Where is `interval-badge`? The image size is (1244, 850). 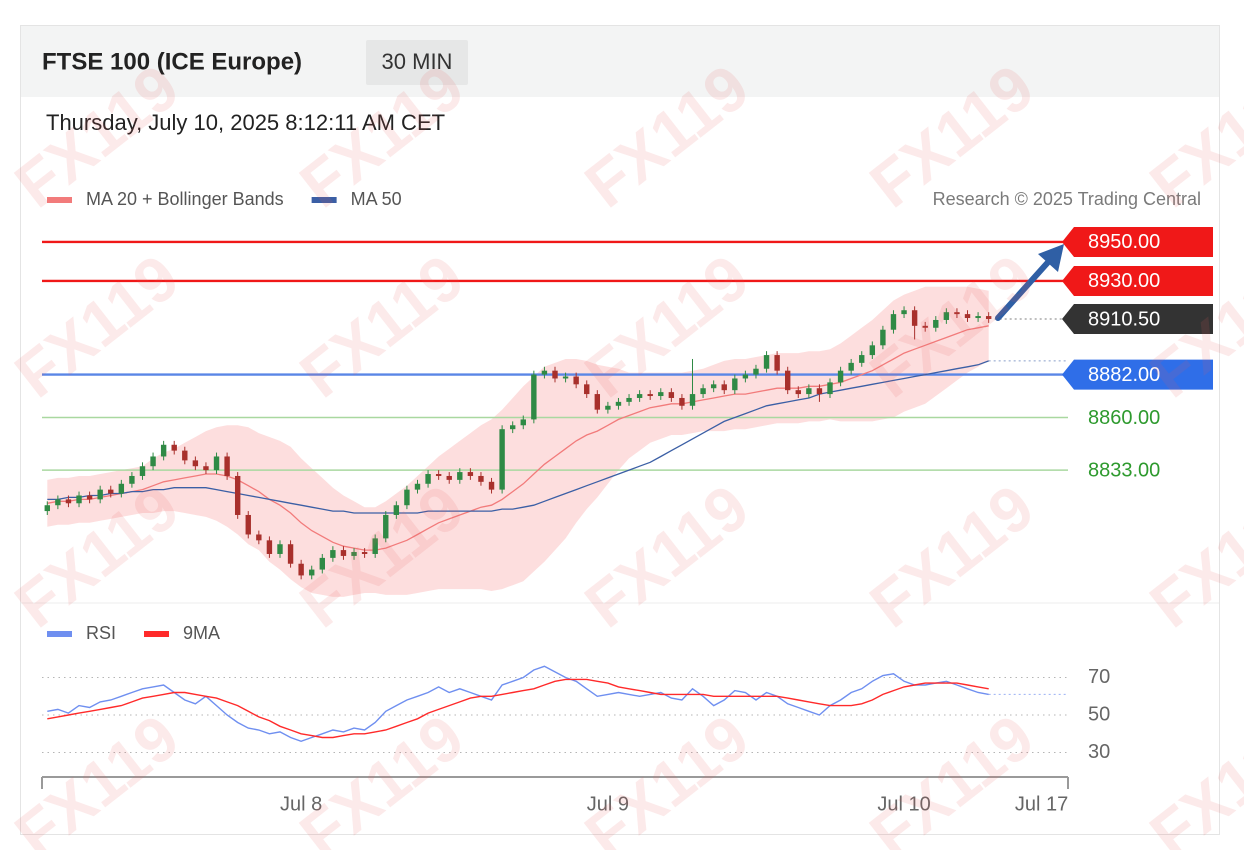
interval-badge is located at coordinates (417, 62).